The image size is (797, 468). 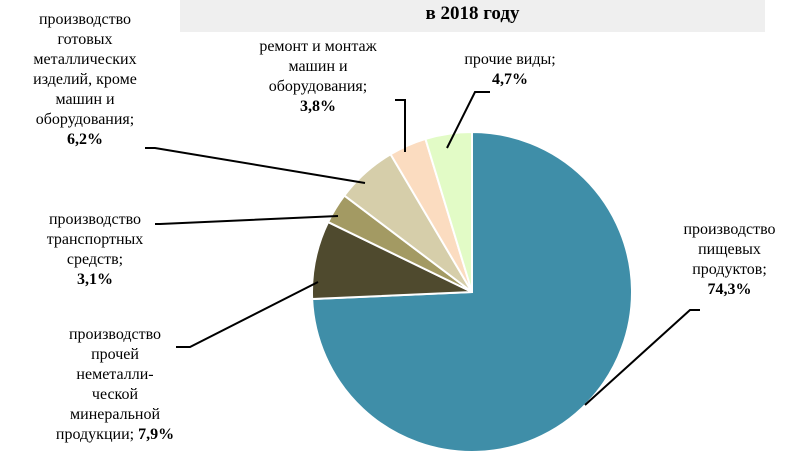 What do you see at coordinates (95, 250) in the screenshot?
I see `slice-label-3: производство транспортных средств; 3,1%` at bounding box center [95, 250].